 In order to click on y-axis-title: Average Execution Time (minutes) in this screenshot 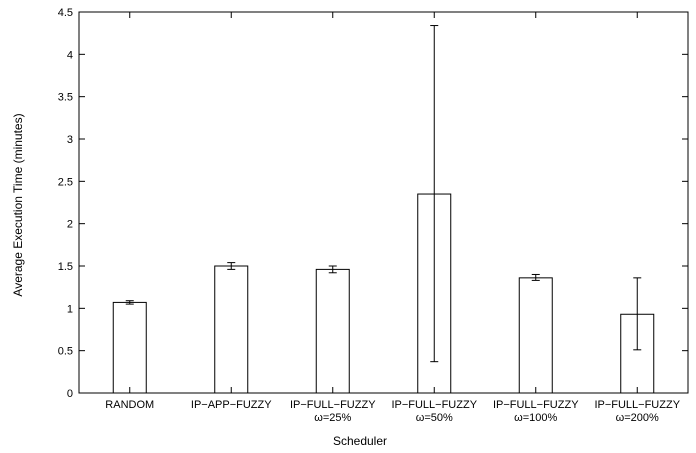, I will do `click(18, 204)`.